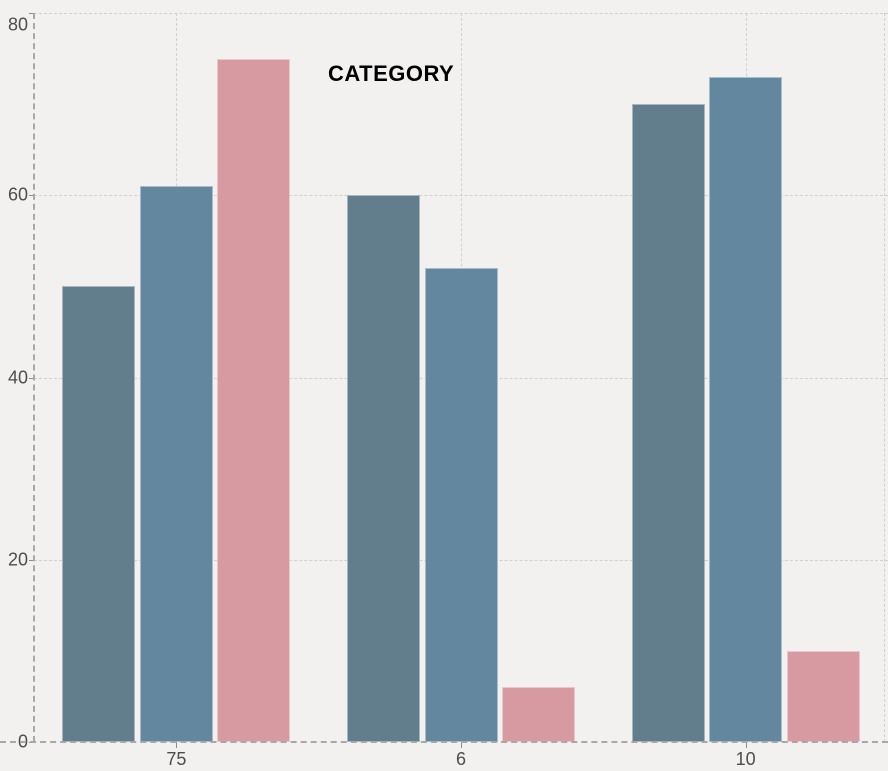  Describe the element at coordinates (17, 24) in the screenshot. I see `y-axis-tick-label-80: 80` at that location.